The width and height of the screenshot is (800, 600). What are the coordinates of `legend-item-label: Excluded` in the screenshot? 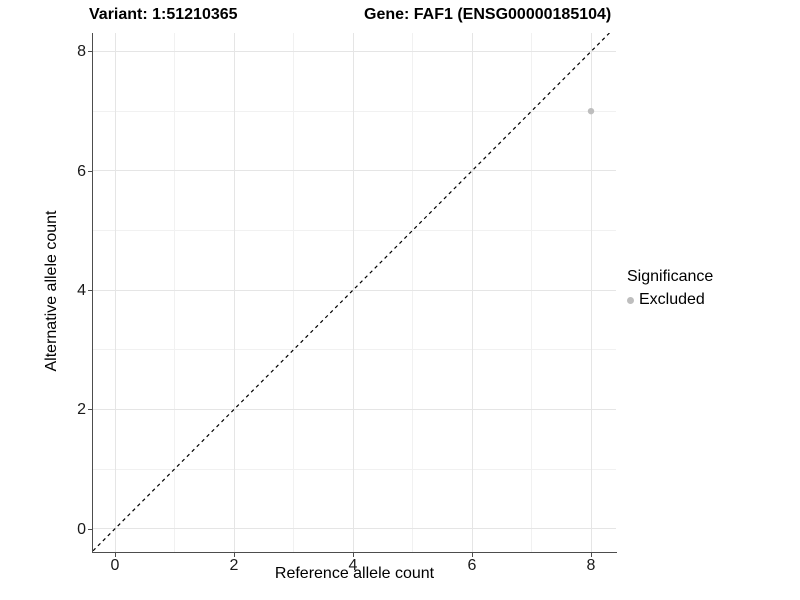 It's located at (672, 299).